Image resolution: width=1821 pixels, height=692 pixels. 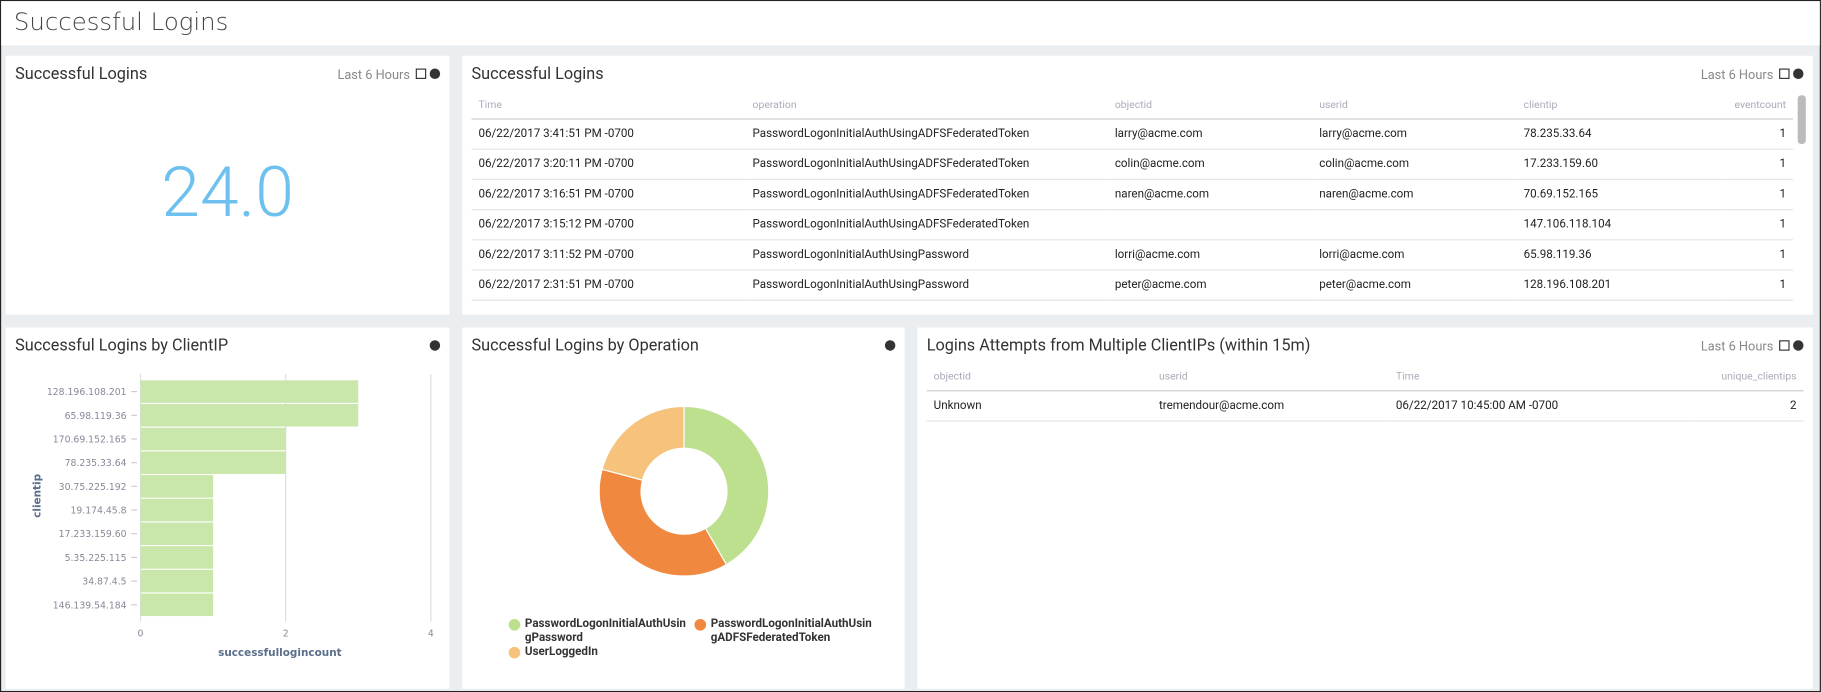 What do you see at coordinates (1619, 195) in the screenshot?
I see `table-cell: 70.69.152.165` at bounding box center [1619, 195].